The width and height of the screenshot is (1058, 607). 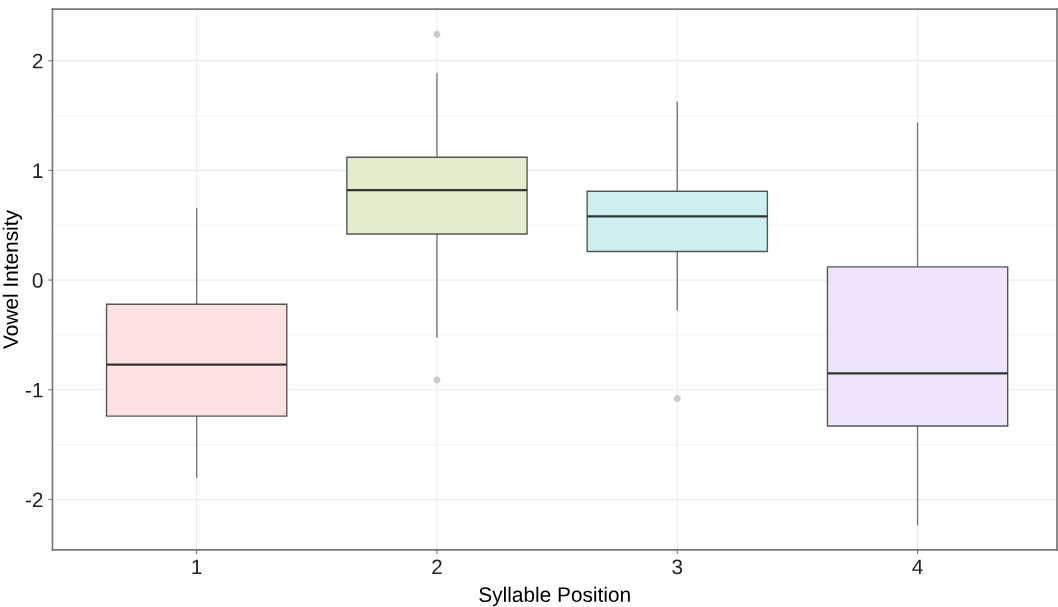 What do you see at coordinates (34, 500) in the screenshot?
I see `y-tick-label: -2` at bounding box center [34, 500].